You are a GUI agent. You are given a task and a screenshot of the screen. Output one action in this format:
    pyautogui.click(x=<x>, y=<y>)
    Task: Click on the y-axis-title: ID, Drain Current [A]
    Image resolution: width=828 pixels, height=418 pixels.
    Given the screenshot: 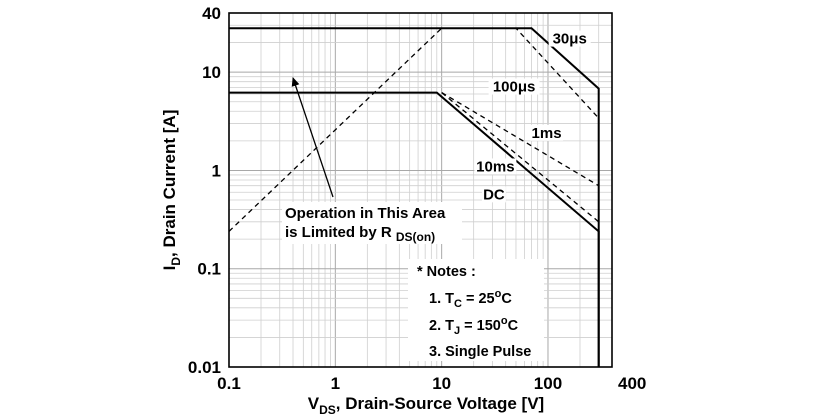 What is the action you would take?
    pyautogui.click(x=171, y=190)
    